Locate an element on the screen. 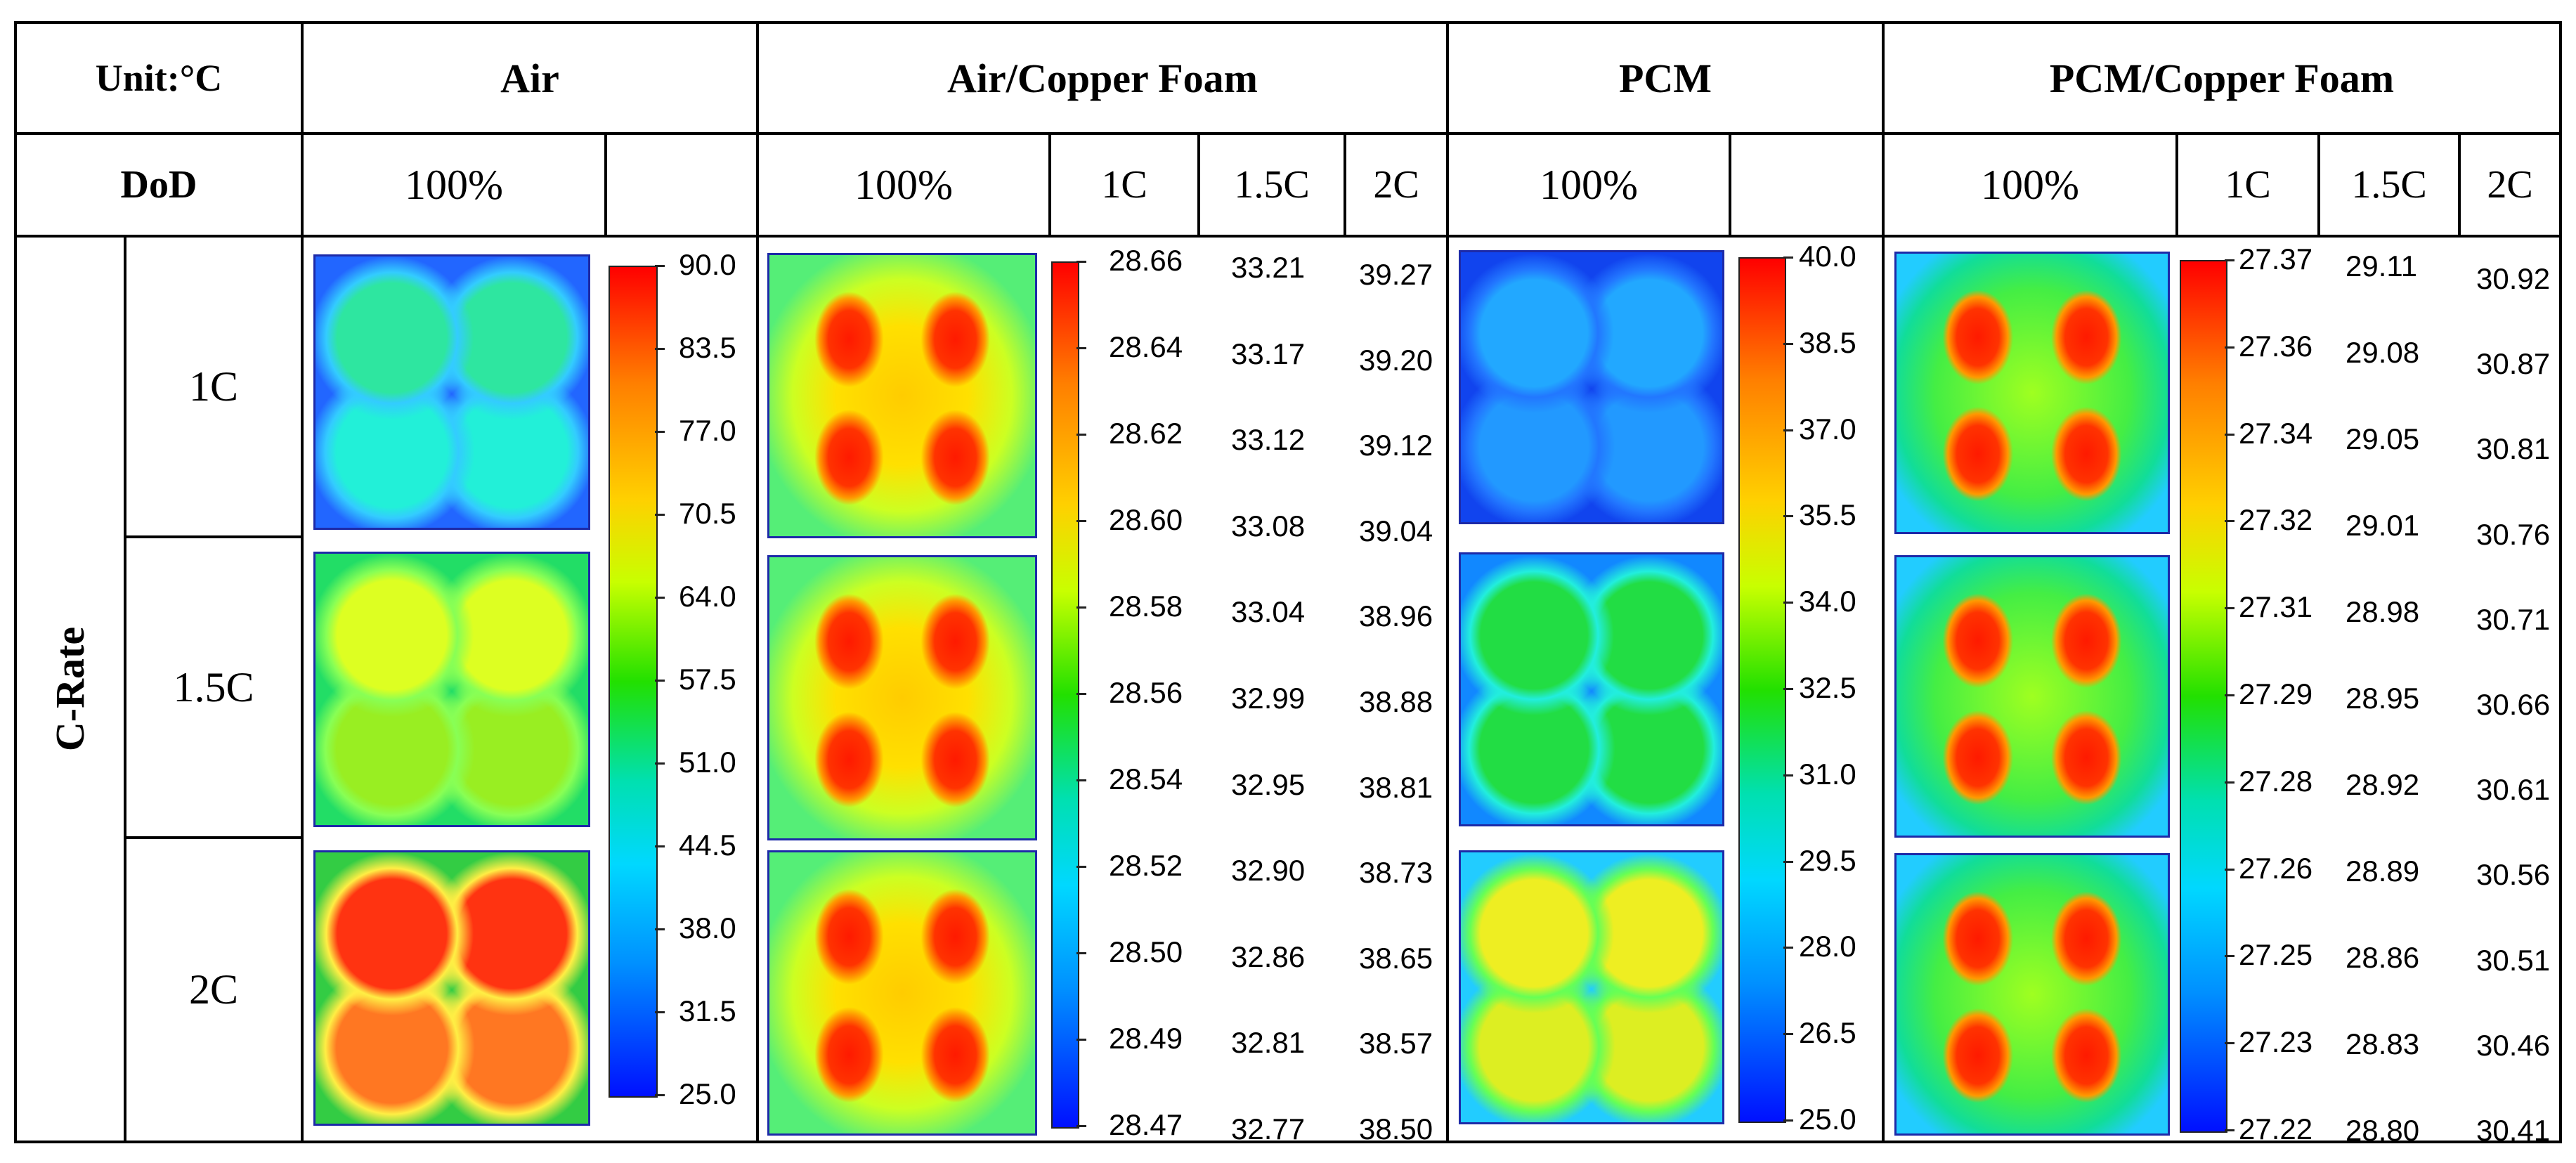  pcm-copper-col-1-5c-value: 28.89 is located at coordinates (2383, 871).